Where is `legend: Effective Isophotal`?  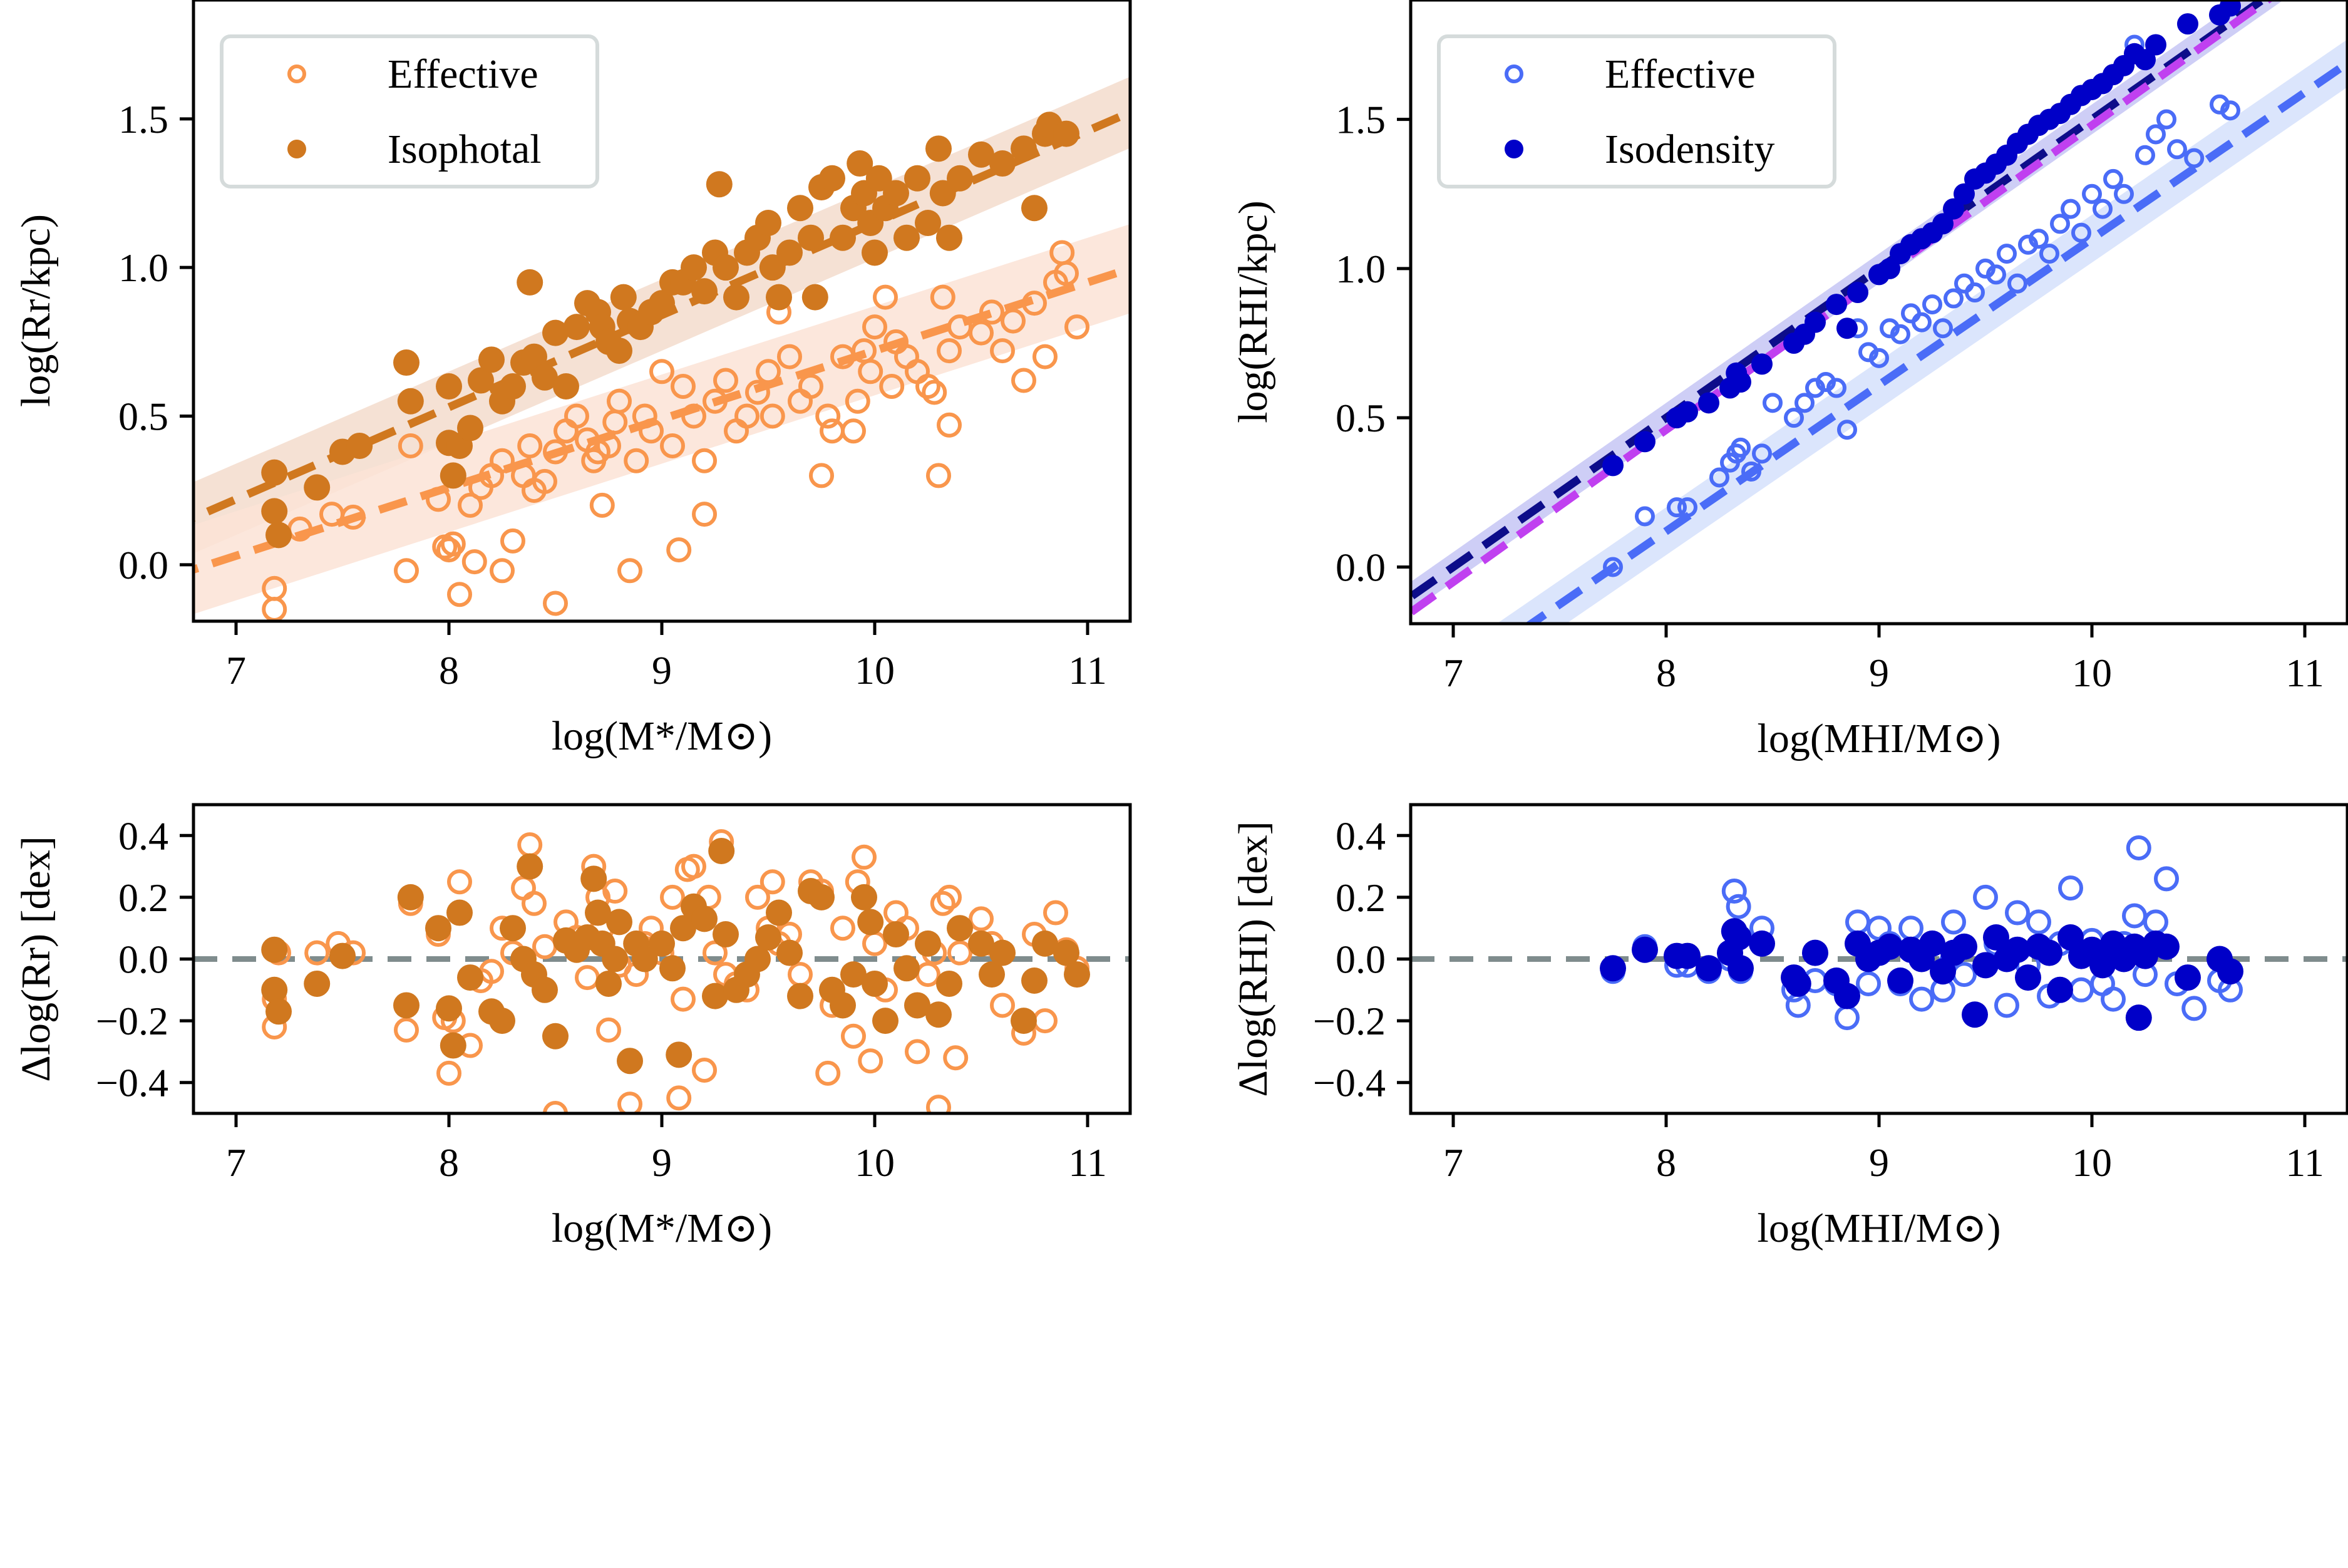
legend: Effective Isophotal is located at coordinates (409, 111).